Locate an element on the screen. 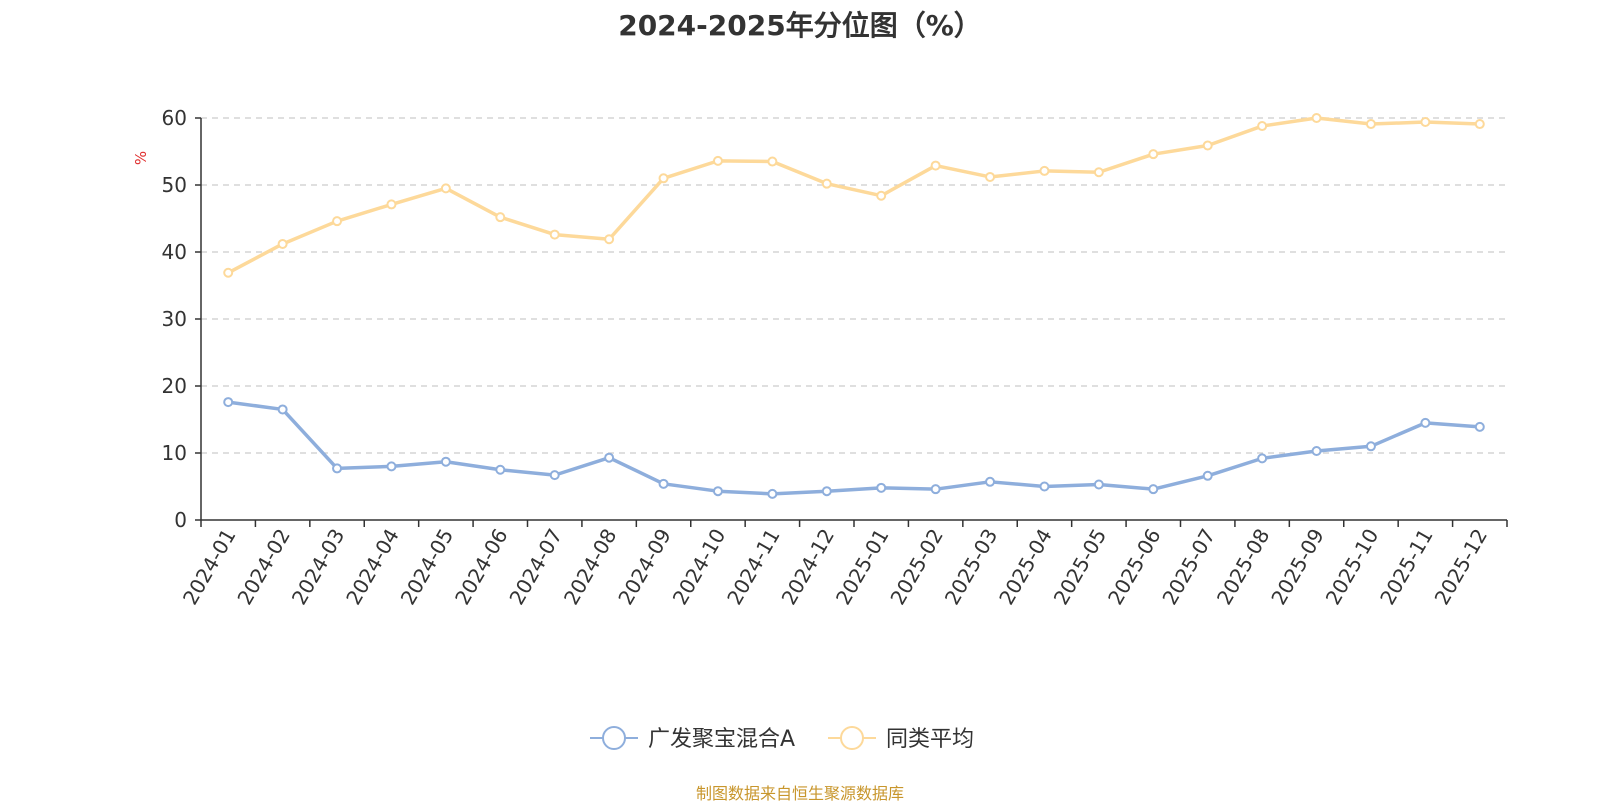 Image resolution: width=1600 pixels, height=804 pixels. x-tick-label: 2025-11 is located at coordinates (1406, 567).